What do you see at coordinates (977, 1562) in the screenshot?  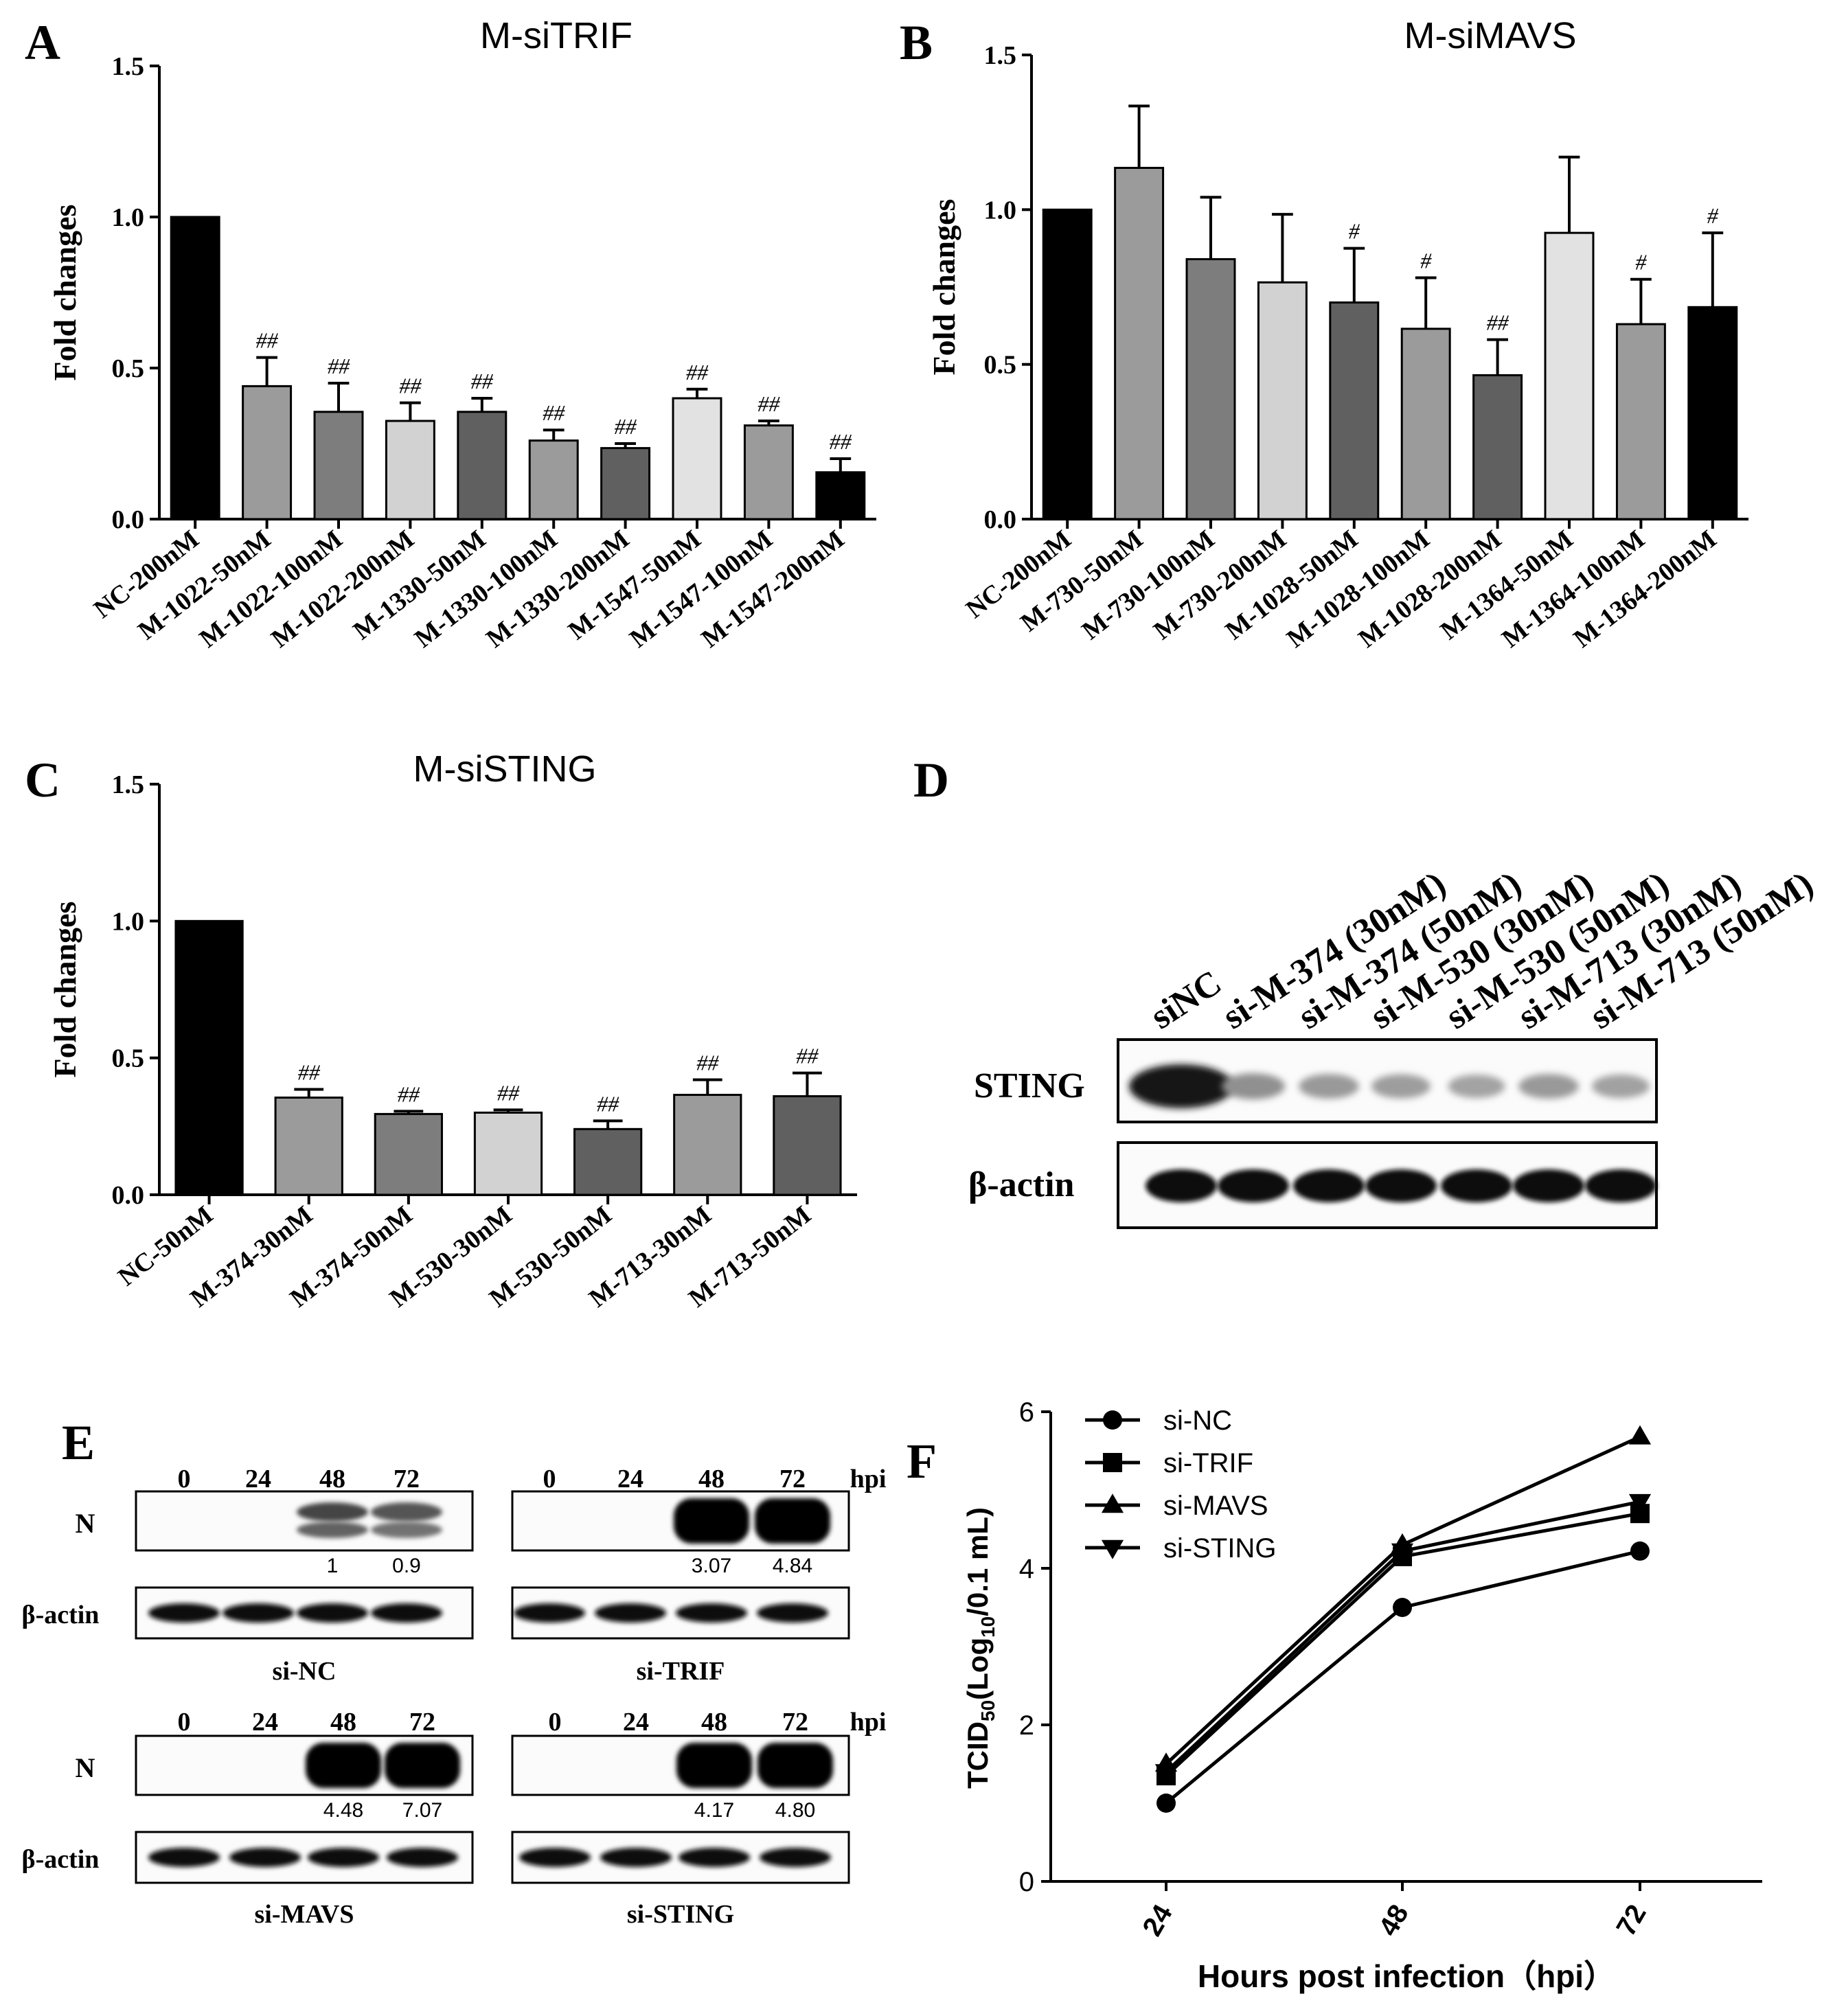 I see `y-axis-label-part: /0.1 mL)` at bounding box center [977, 1562].